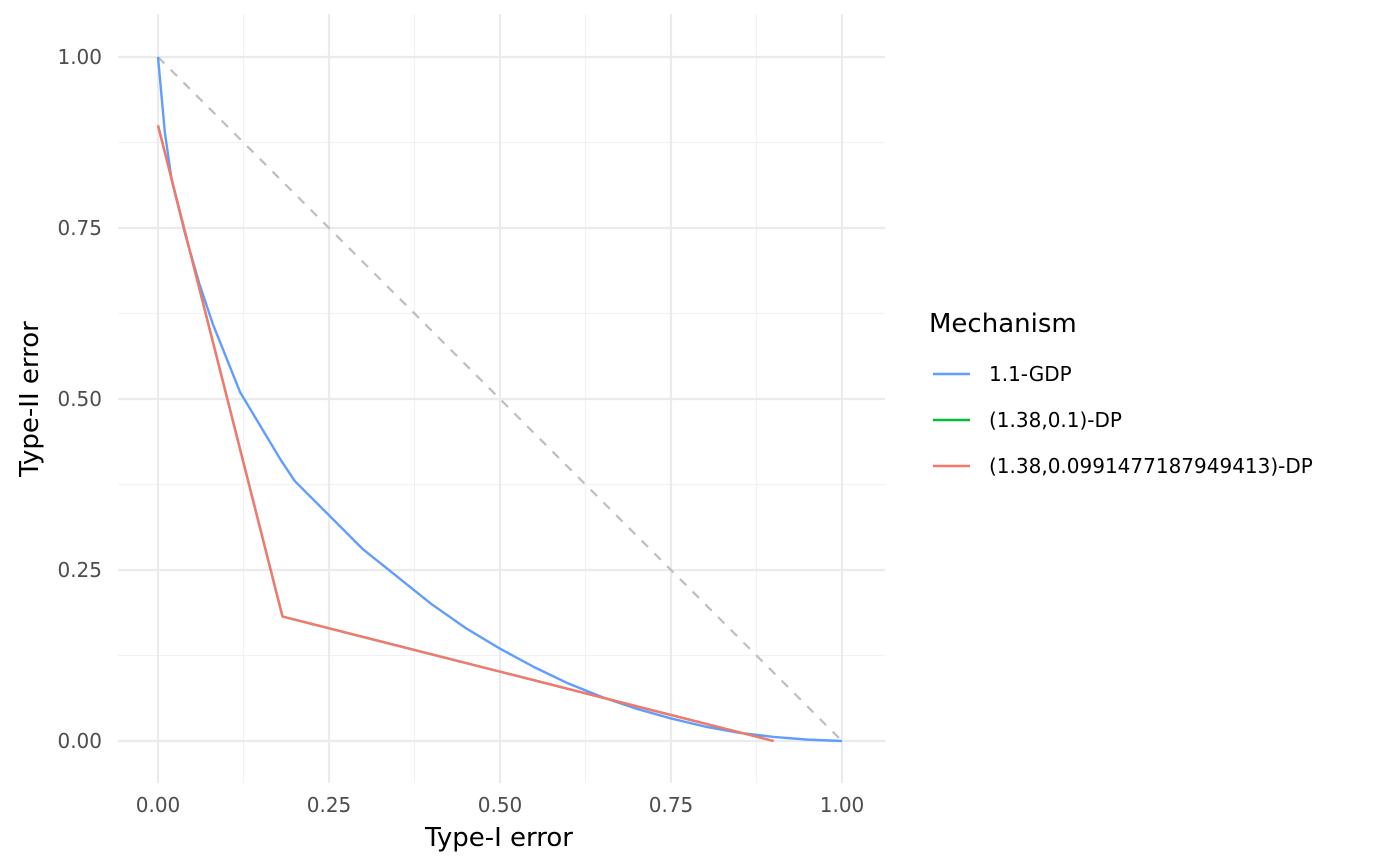  I want to click on y-tick-label: 0.50, so click(79, 399).